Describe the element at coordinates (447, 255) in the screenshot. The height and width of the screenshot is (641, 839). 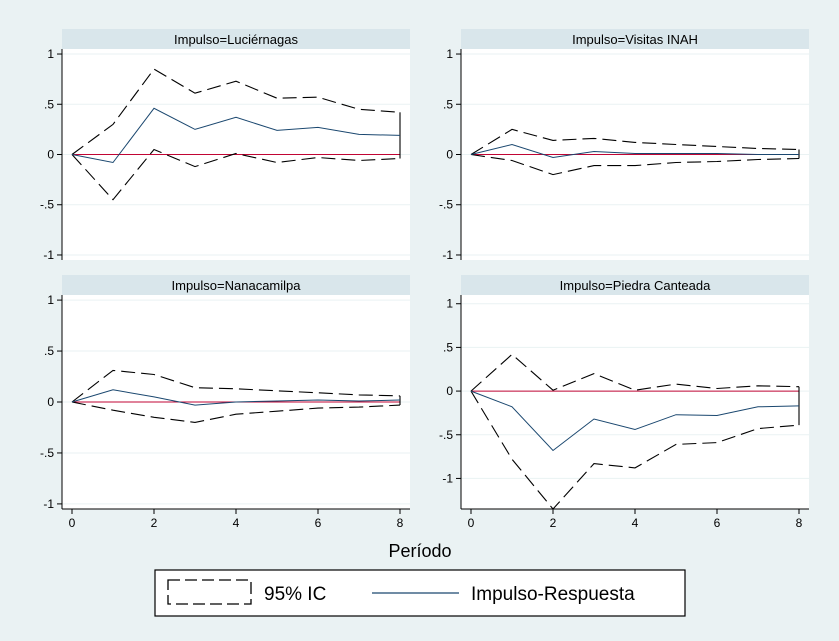
I see `panel-2-y-tick-label: -1` at that location.